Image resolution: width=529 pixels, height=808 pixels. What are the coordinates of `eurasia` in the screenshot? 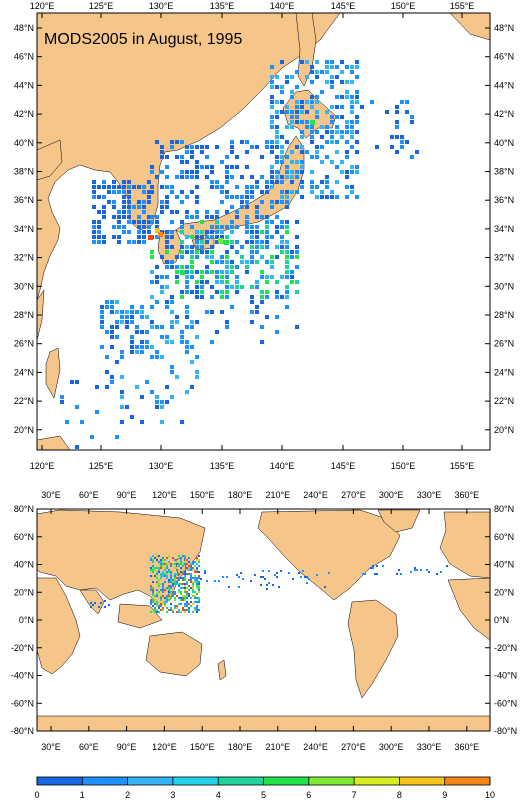 It's located at (121, 558).